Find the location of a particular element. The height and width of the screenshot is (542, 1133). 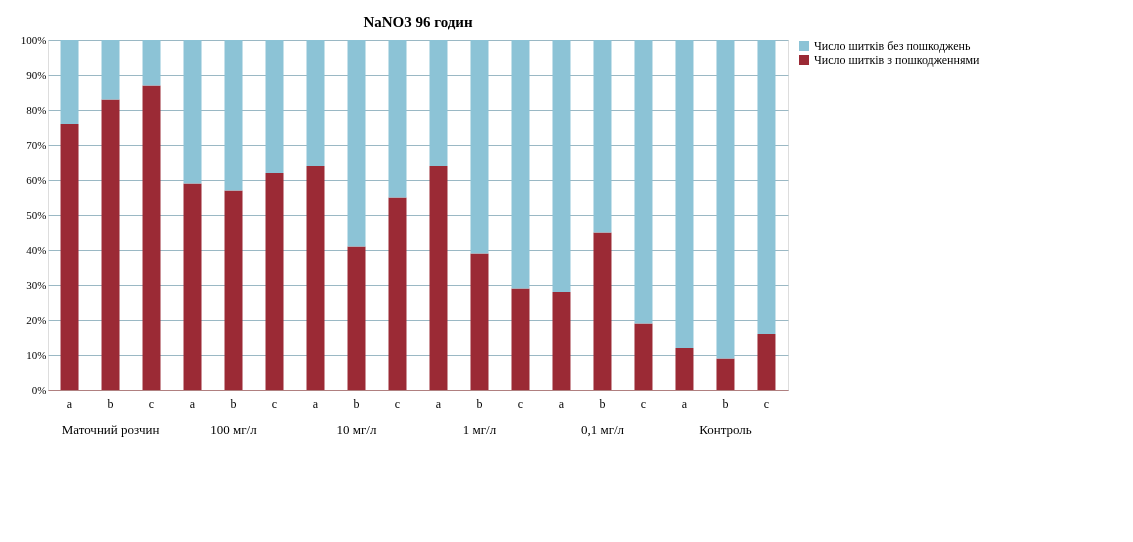

legend-label: Число шитків з пошкодженнями is located at coordinates (897, 60).